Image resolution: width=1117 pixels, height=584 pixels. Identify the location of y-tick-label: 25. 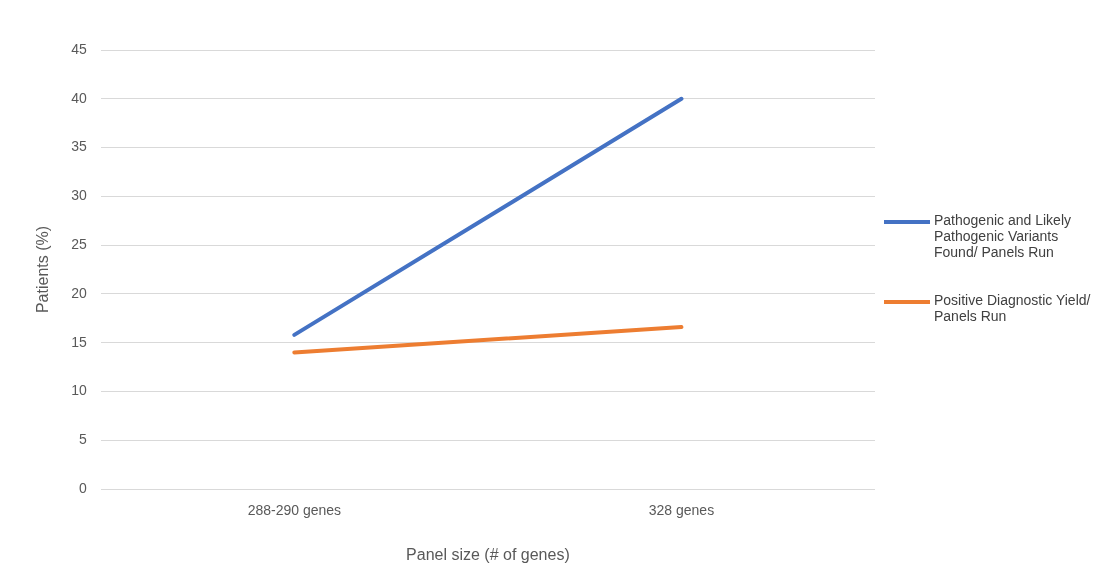
(79, 243).